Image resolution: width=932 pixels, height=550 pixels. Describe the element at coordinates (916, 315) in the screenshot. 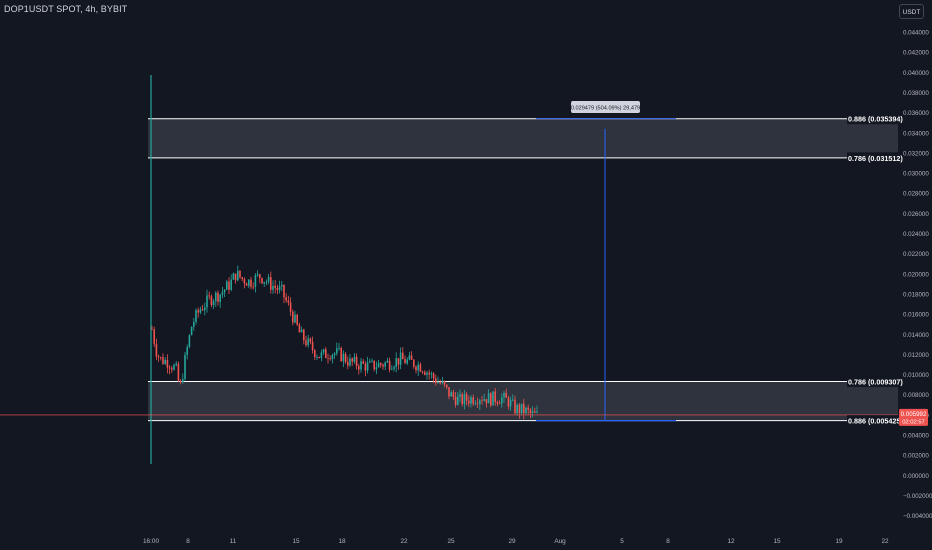

I see `price-tick-label: 0.016000` at that location.